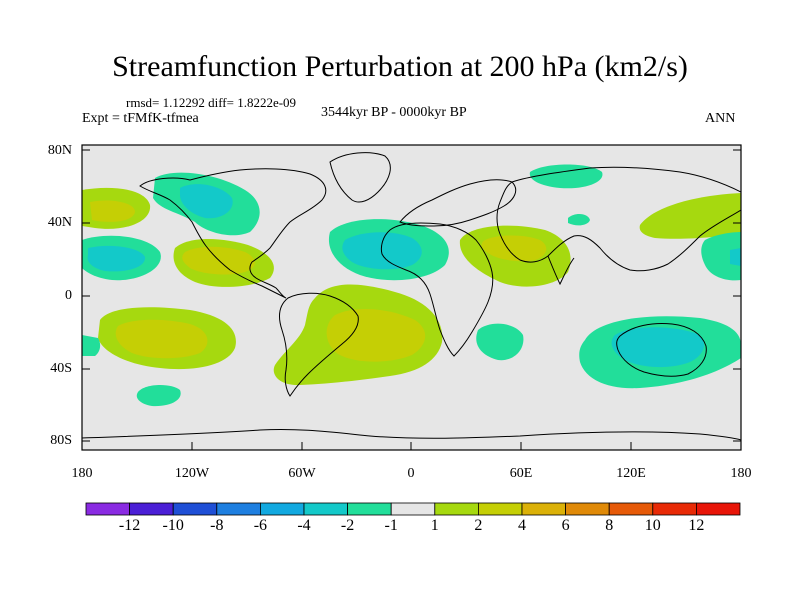 The width and height of the screenshot is (800, 600). Describe the element at coordinates (609, 525) in the screenshot. I see `colorbar-label: 8` at that location.